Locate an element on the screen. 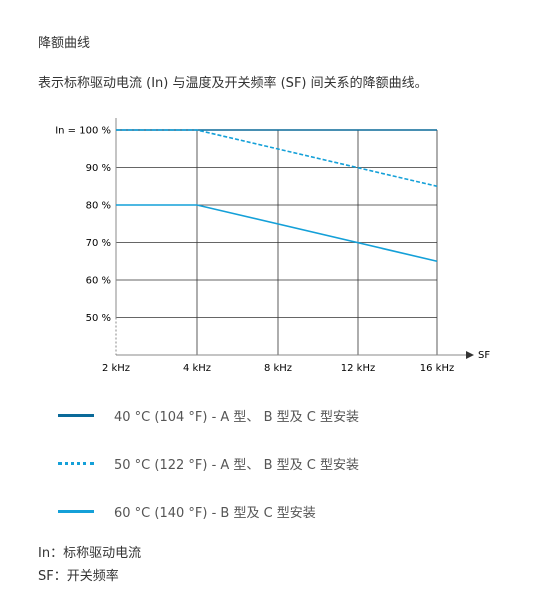 This screenshot has height=608, width=533. y-tick-label-90: 90 % is located at coordinates (98, 168).